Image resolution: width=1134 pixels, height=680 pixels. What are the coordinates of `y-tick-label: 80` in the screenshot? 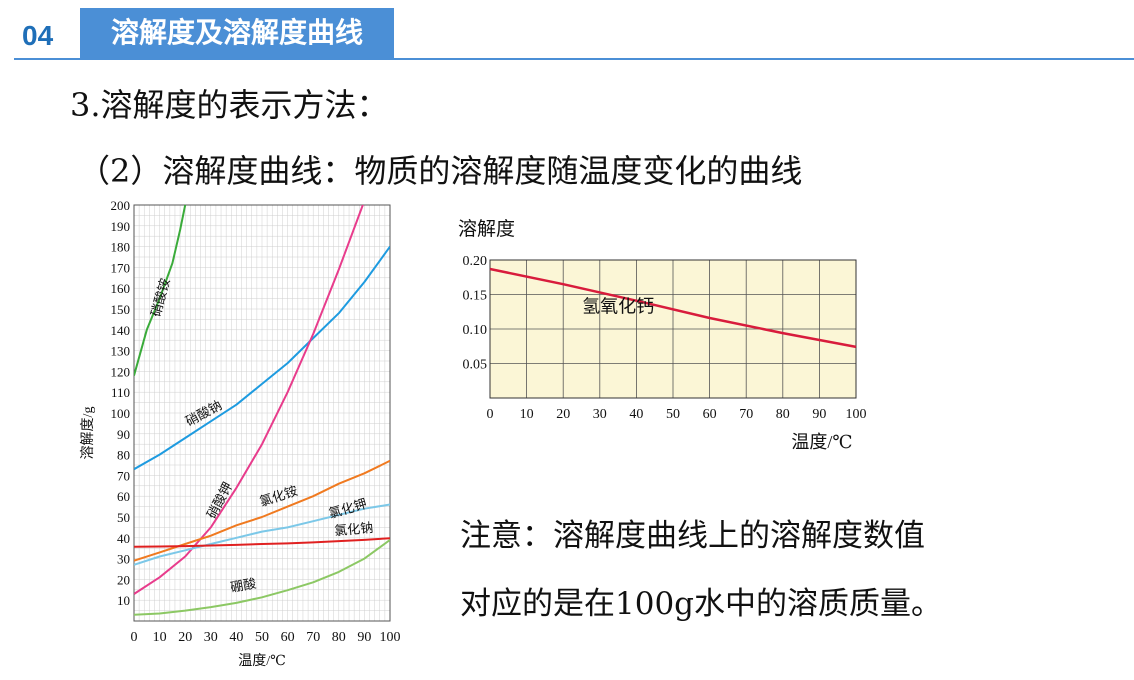 It's located at (123, 455).